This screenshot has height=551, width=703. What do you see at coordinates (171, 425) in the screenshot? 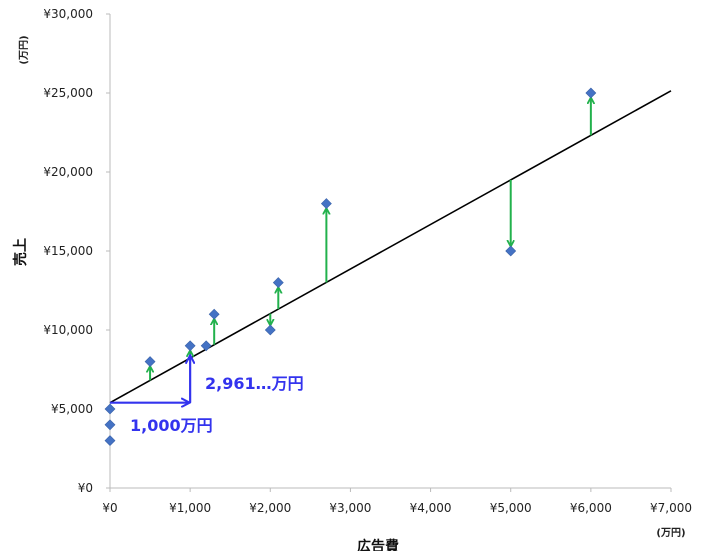
I see `run-label: 1,000万円` at bounding box center [171, 425].